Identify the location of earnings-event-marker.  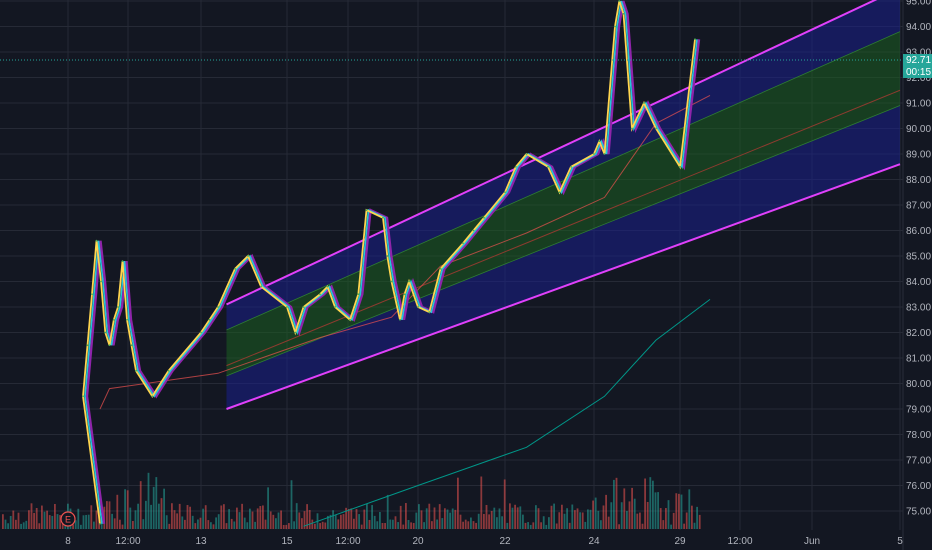
(68, 519).